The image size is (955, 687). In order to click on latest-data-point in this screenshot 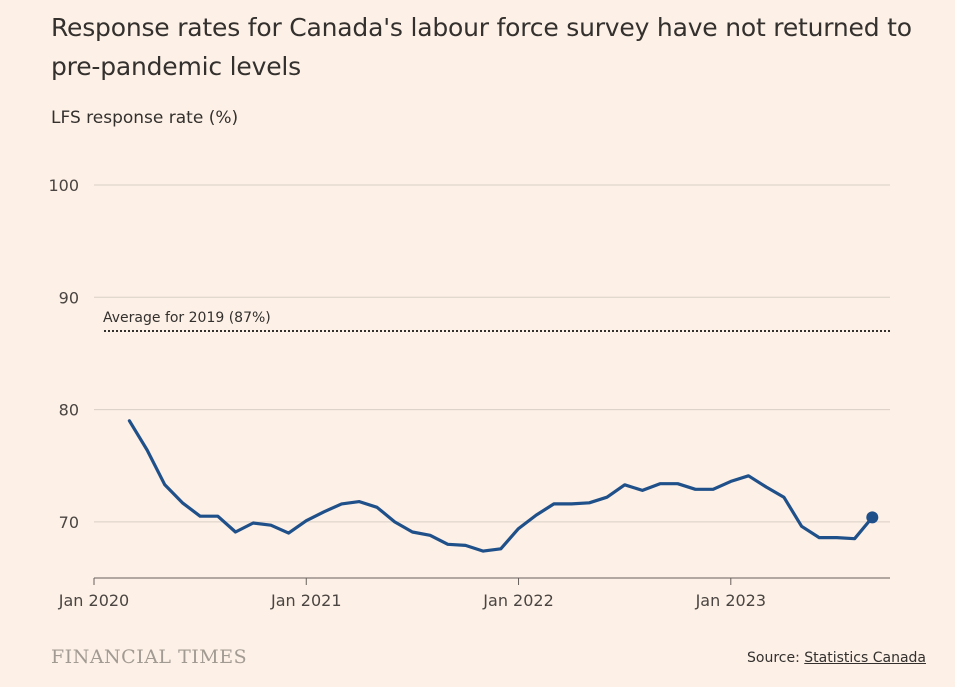, I will do `click(872, 517)`.